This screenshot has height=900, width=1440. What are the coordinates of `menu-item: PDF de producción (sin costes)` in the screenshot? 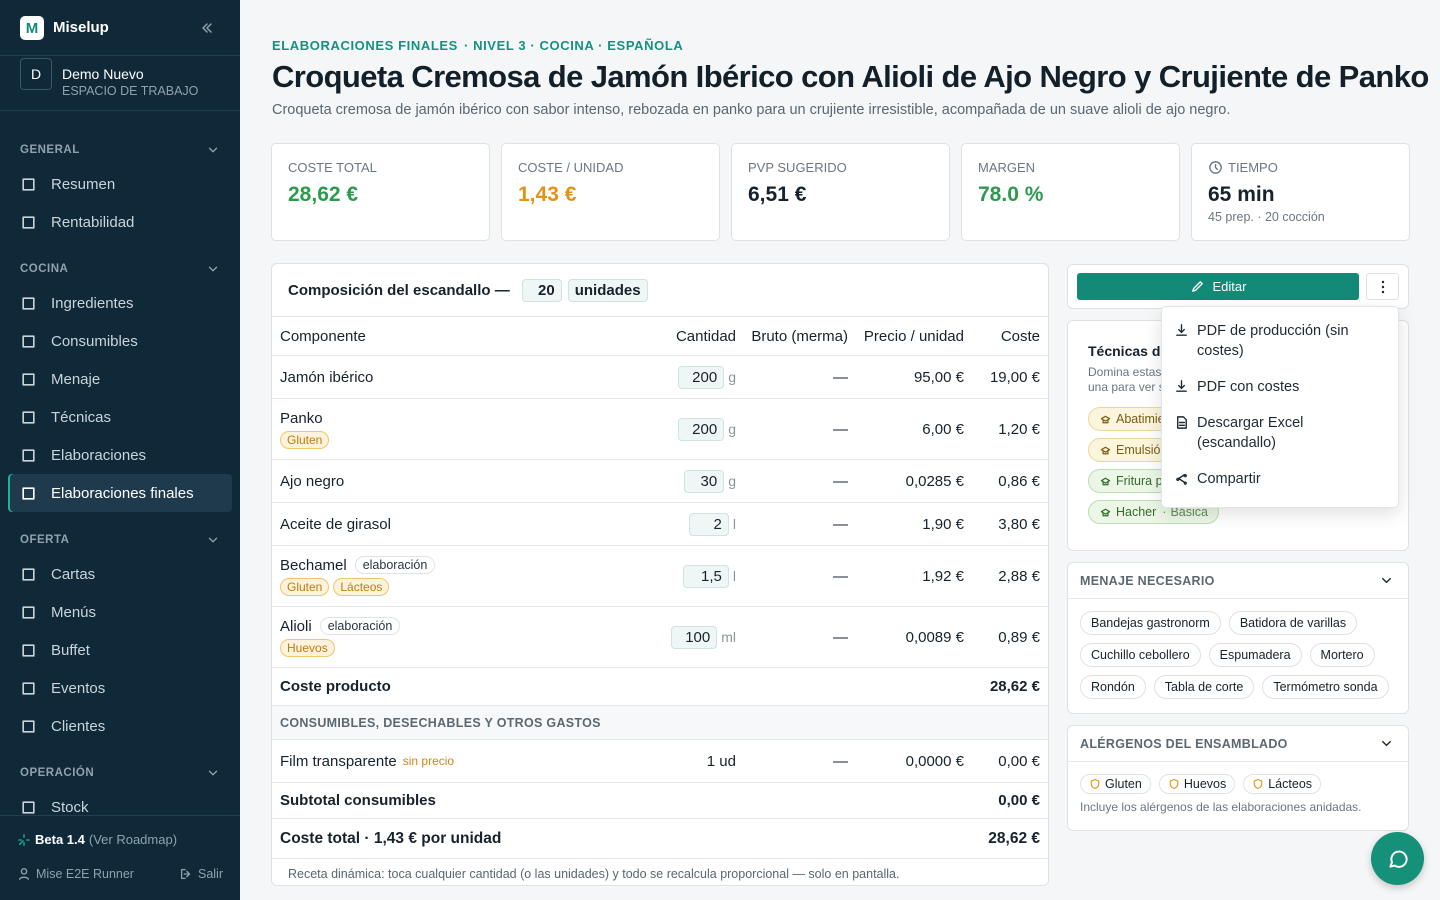 It's located at (1280, 341).